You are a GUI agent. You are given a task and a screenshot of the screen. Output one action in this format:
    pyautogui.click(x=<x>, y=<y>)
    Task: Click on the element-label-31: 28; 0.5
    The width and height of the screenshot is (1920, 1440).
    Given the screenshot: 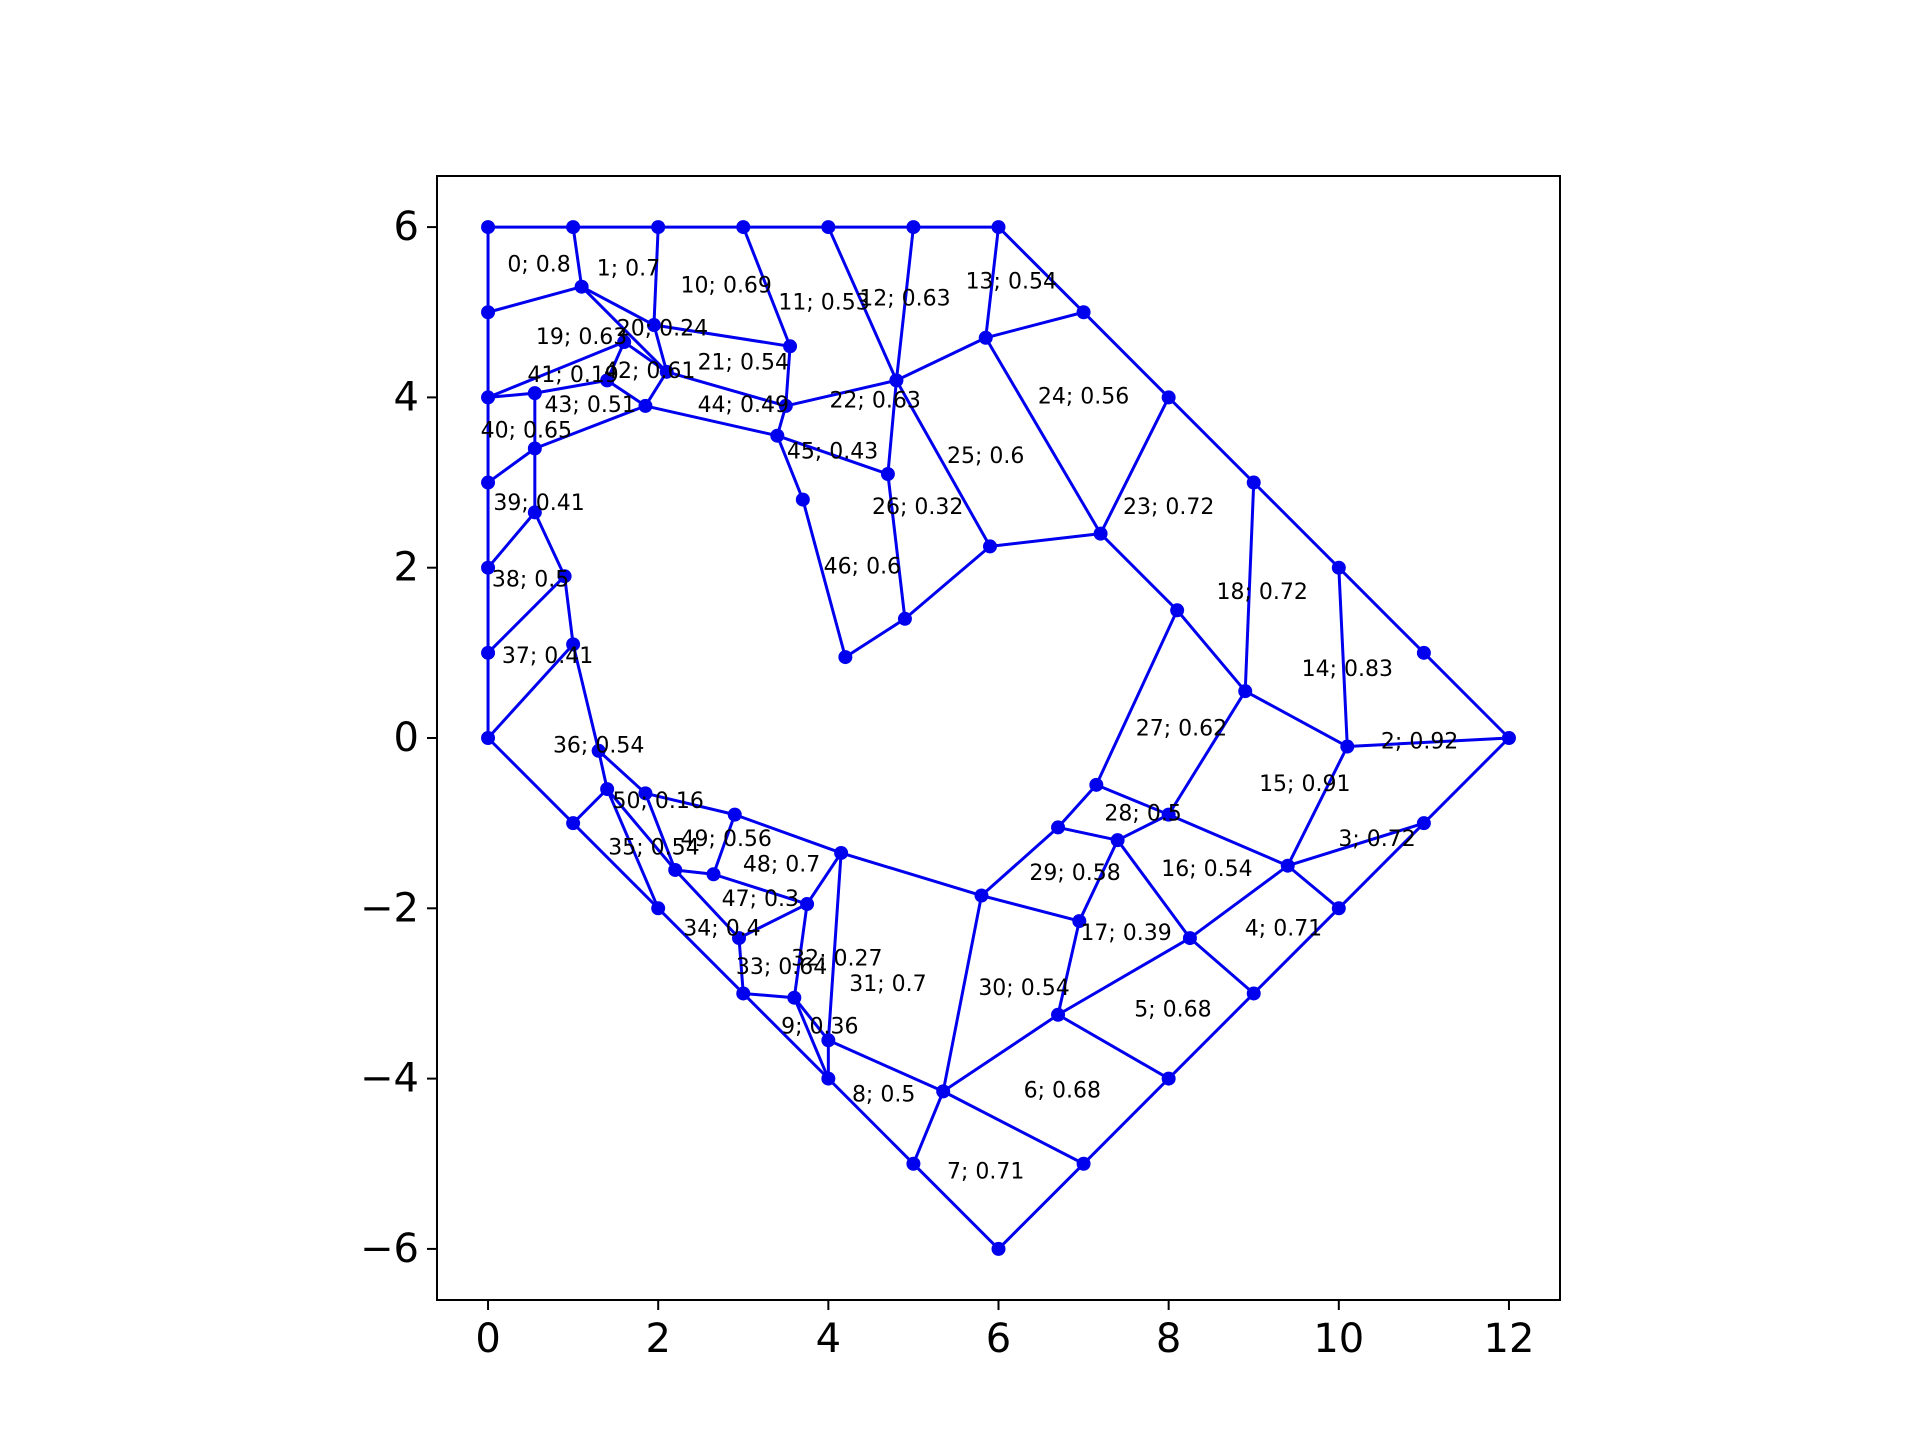 What is the action you would take?
    pyautogui.click(x=1142, y=814)
    